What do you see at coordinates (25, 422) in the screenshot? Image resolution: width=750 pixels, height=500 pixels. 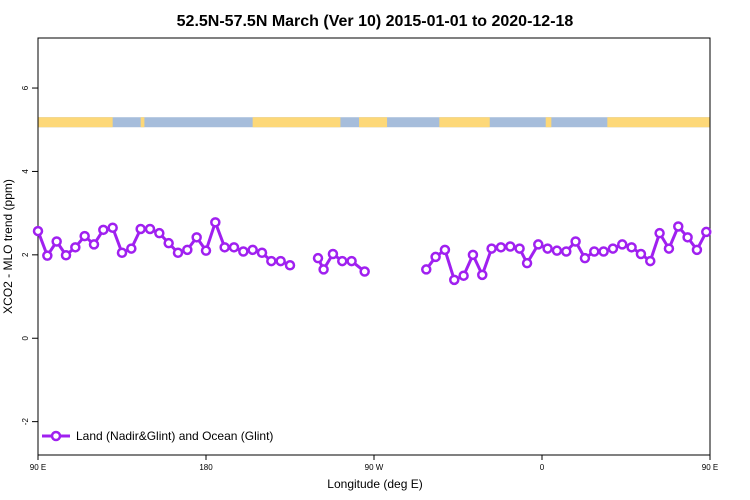 I see `y-tick-label: -2` at bounding box center [25, 422].